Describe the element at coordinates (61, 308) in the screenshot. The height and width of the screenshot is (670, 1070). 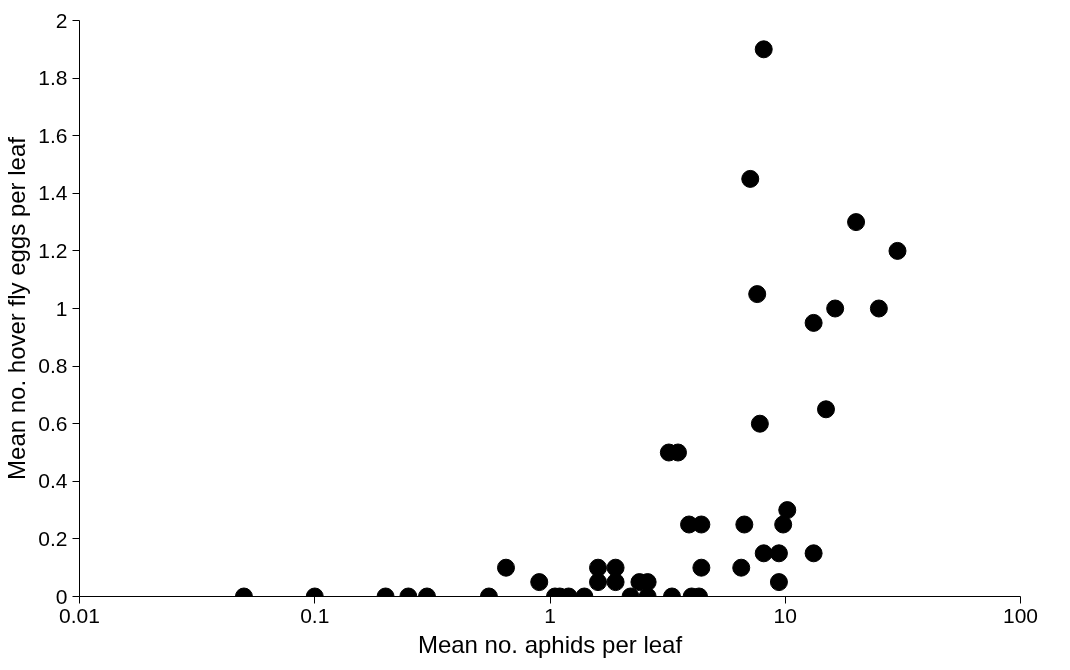
I see `y-tick-label: 1` at that location.